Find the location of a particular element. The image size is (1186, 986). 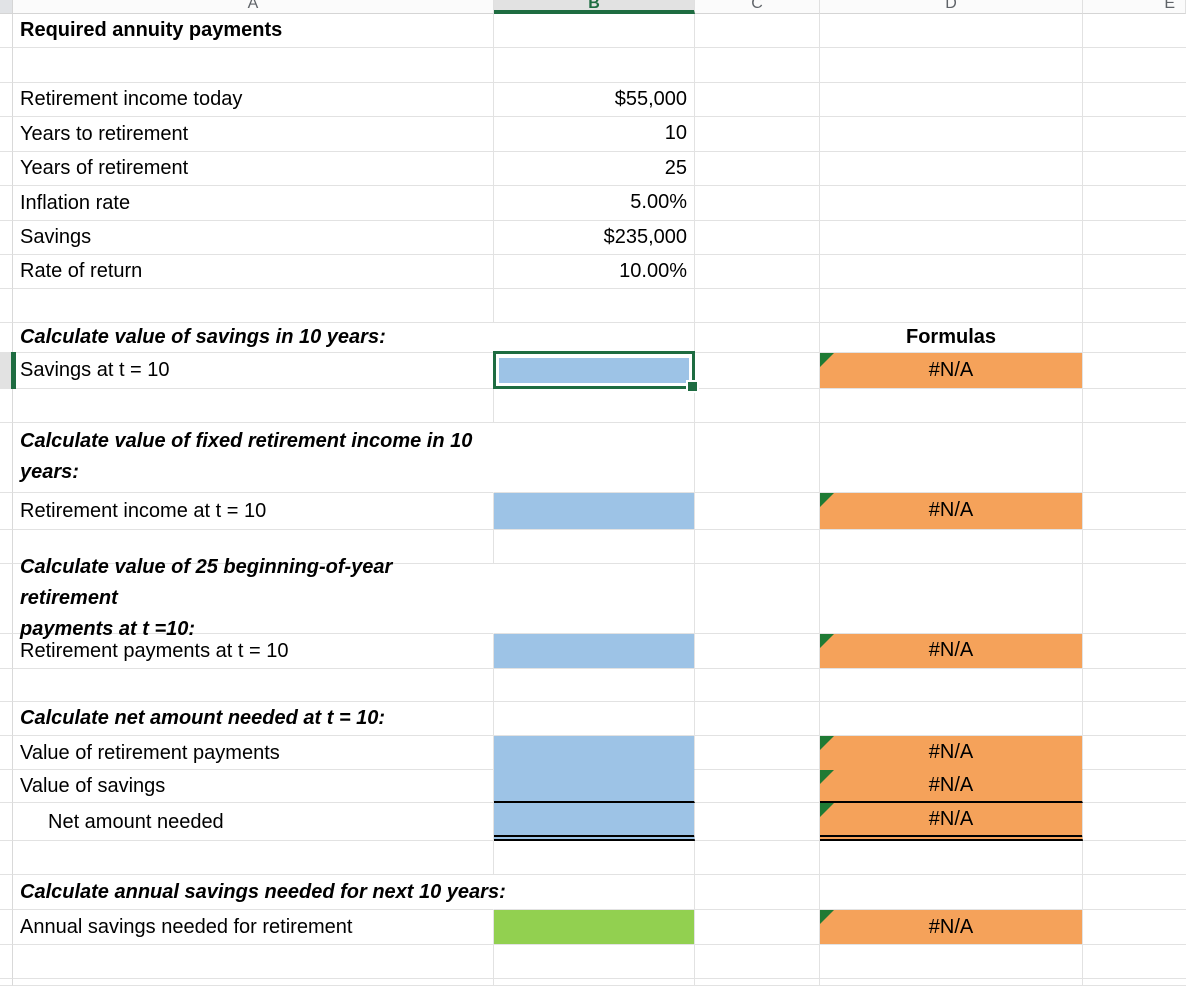

cell-D24 is located at coordinates (951, 892).